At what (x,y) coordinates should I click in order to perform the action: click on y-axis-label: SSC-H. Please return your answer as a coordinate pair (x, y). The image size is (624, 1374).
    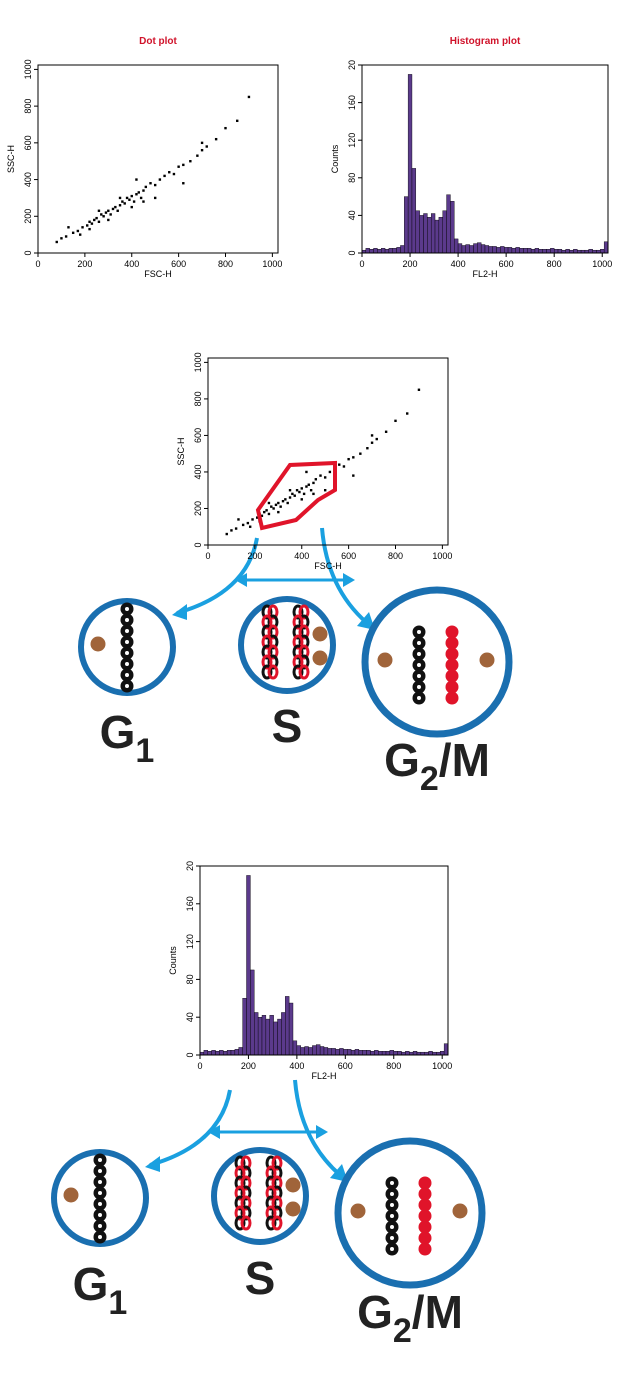
    Looking at the image, I should click on (181, 451).